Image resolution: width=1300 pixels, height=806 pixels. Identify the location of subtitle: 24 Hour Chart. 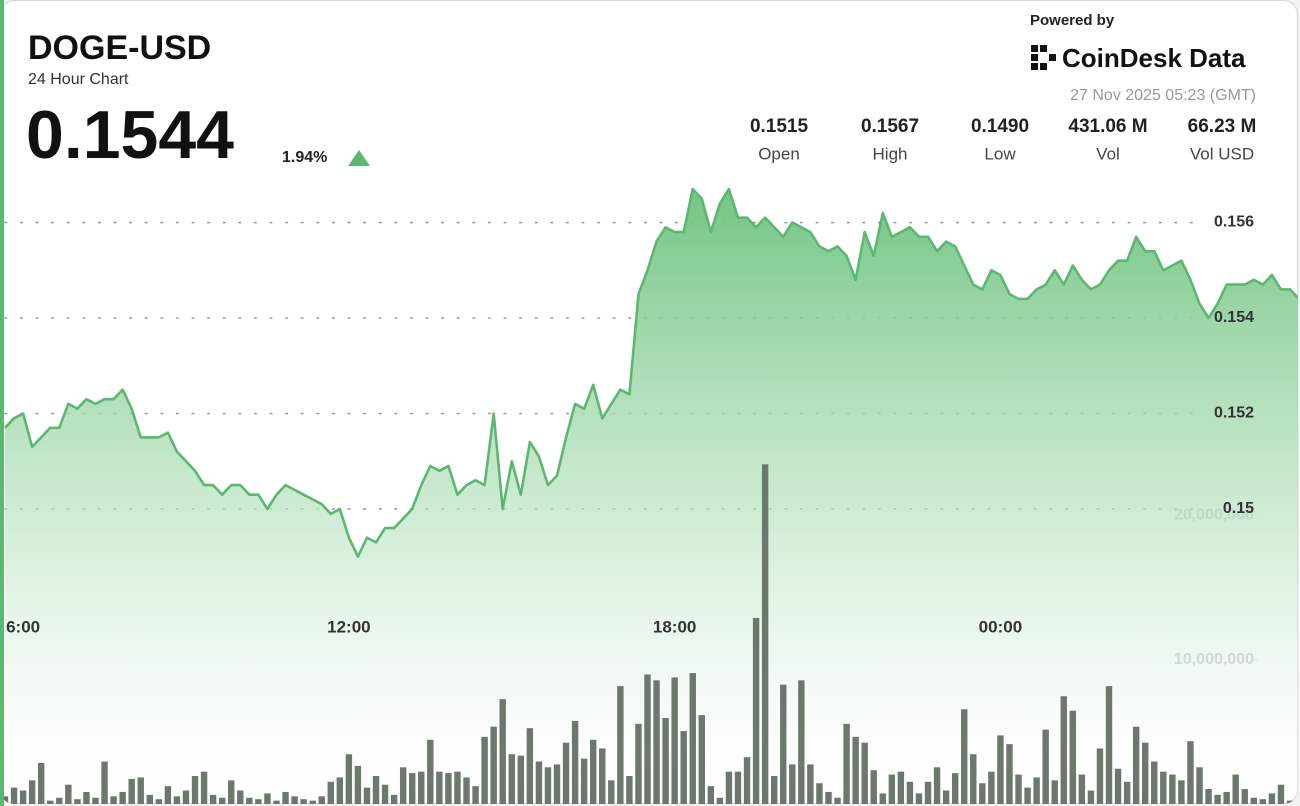
(78, 79).